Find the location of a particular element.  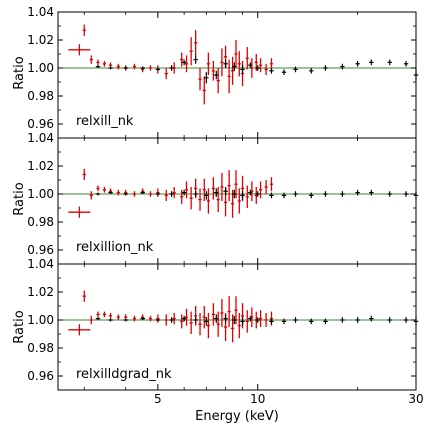

panel-2-y-axis-title: Ratio is located at coordinates (19, 198).